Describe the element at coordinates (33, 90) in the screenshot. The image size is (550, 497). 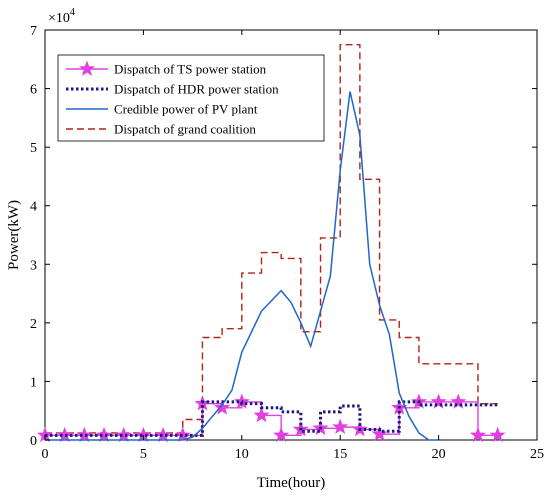
I see `y-tick-label: 6` at that location.